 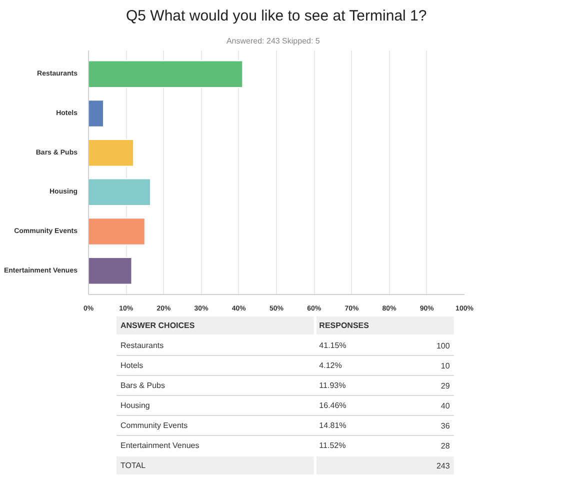 I want to click on text: 11.93%, so click(x=332, y=385).